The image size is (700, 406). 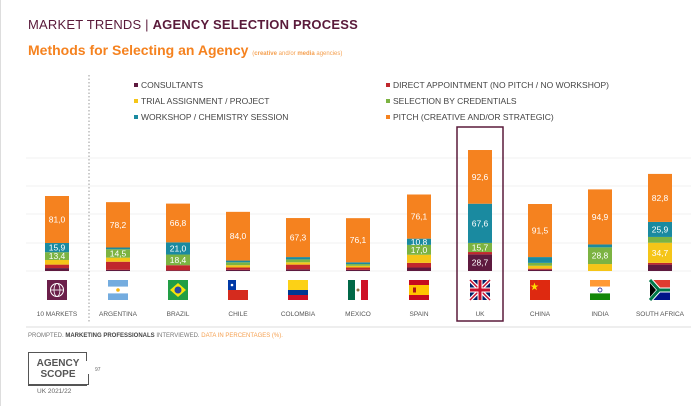 I want to click on brazil-flag-icon, so click(x=178, y=290).